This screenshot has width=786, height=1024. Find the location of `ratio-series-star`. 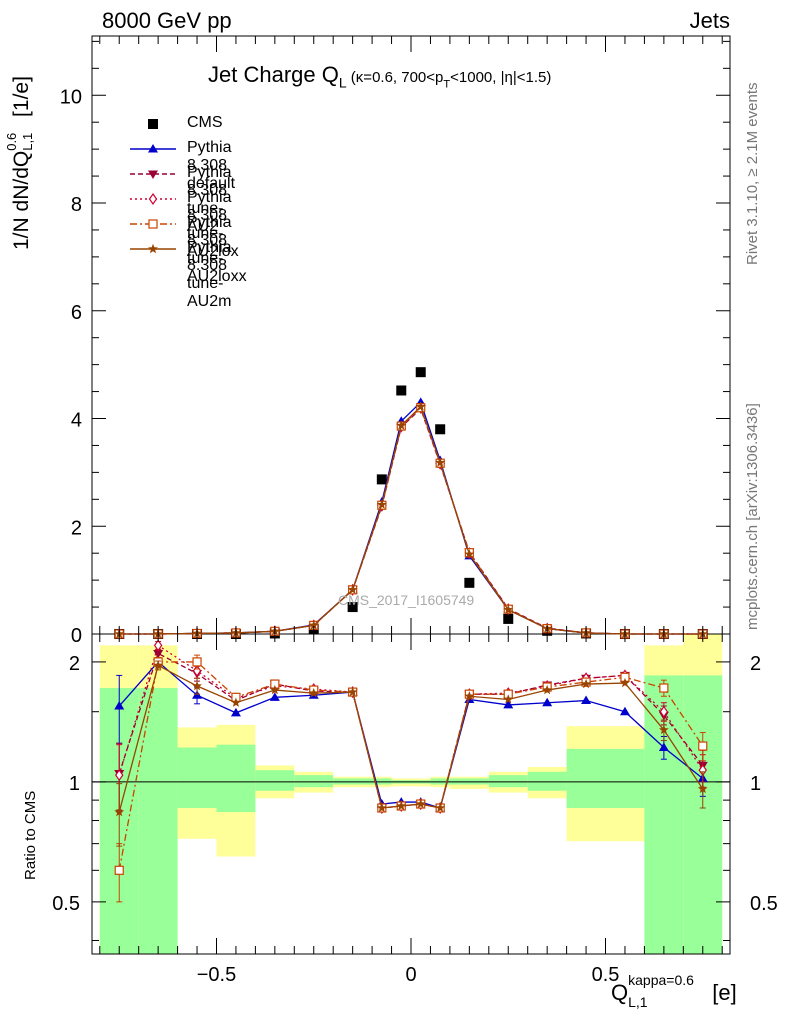

ratio-series-star is located at coordinates (411, 753).